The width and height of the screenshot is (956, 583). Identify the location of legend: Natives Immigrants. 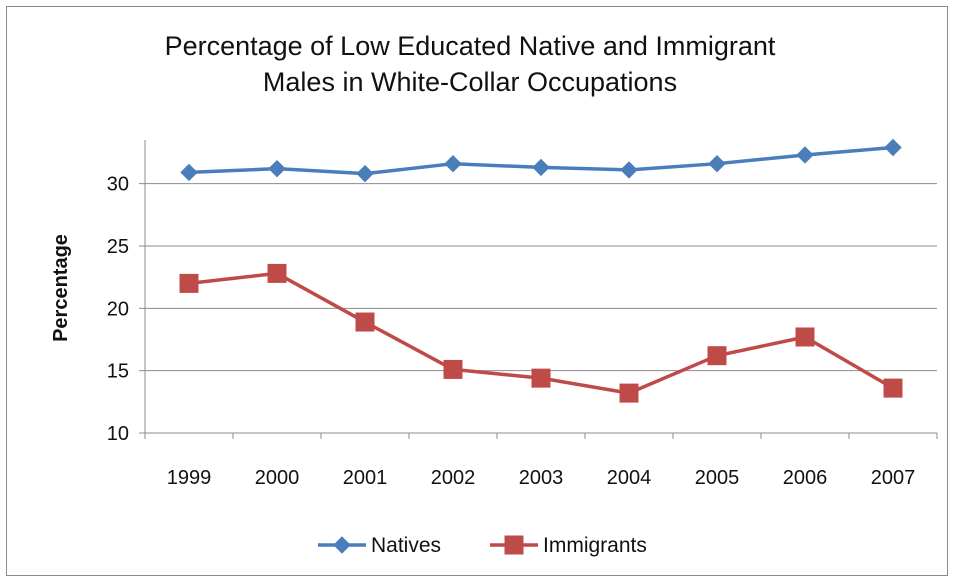
(482, 545).